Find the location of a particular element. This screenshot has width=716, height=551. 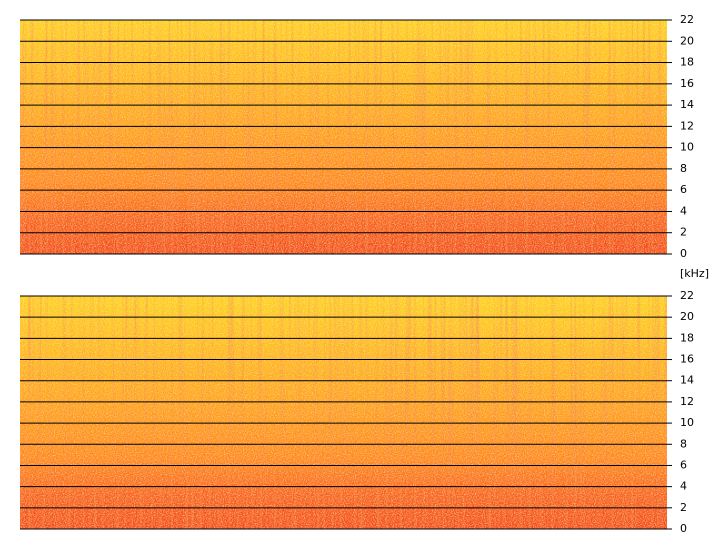

y-axis-label: [kHz] is located at coordinates (694, 273).